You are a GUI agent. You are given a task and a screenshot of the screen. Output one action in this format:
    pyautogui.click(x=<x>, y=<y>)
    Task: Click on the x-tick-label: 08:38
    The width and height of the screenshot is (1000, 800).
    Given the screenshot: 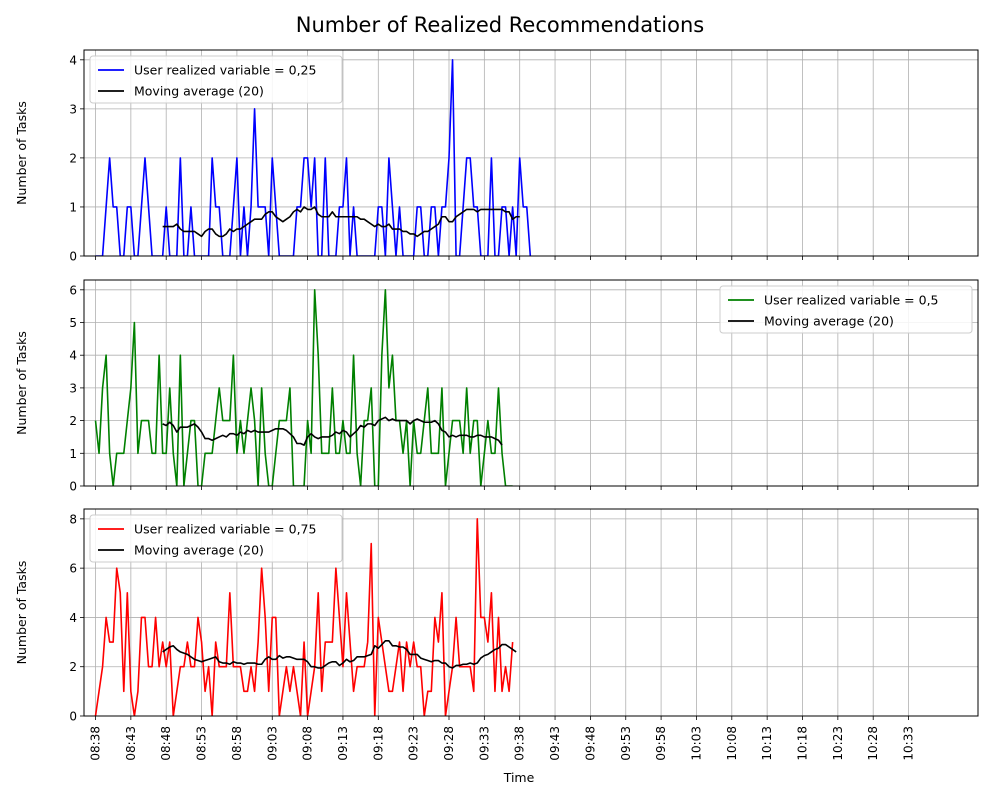 What is the action you would take?
    pyautogui.click(x=96, y=743)
    